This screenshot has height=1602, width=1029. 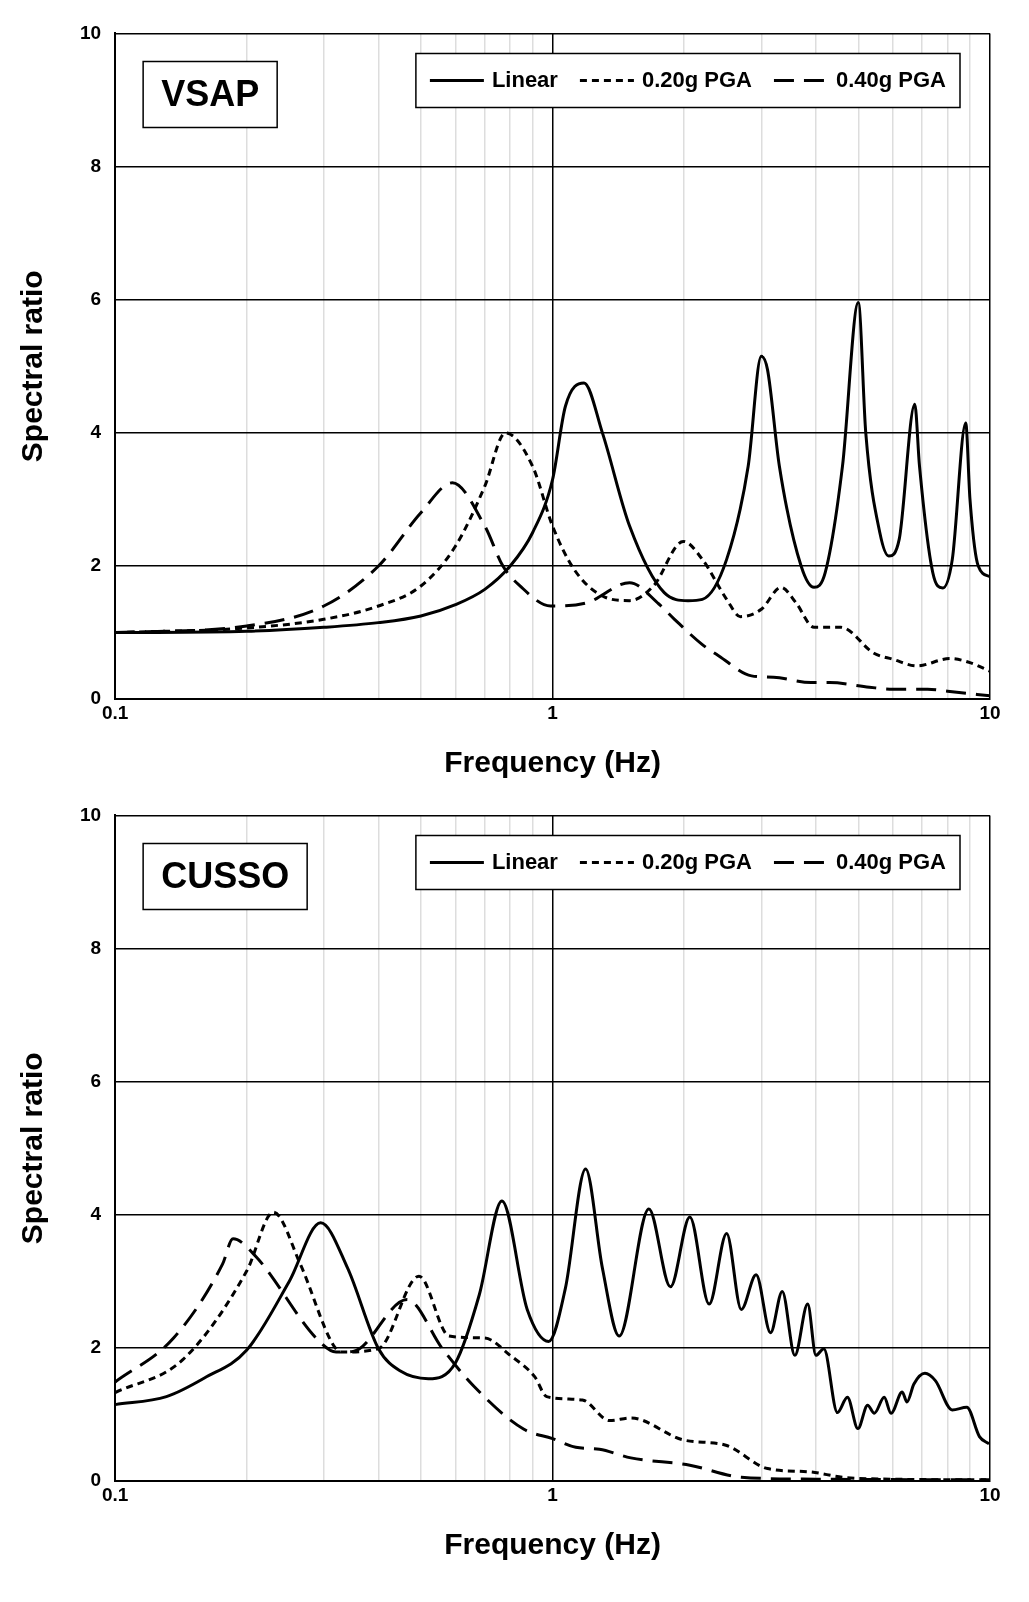 I want to click on annotation: VSAP, so click(x=210, y=94).